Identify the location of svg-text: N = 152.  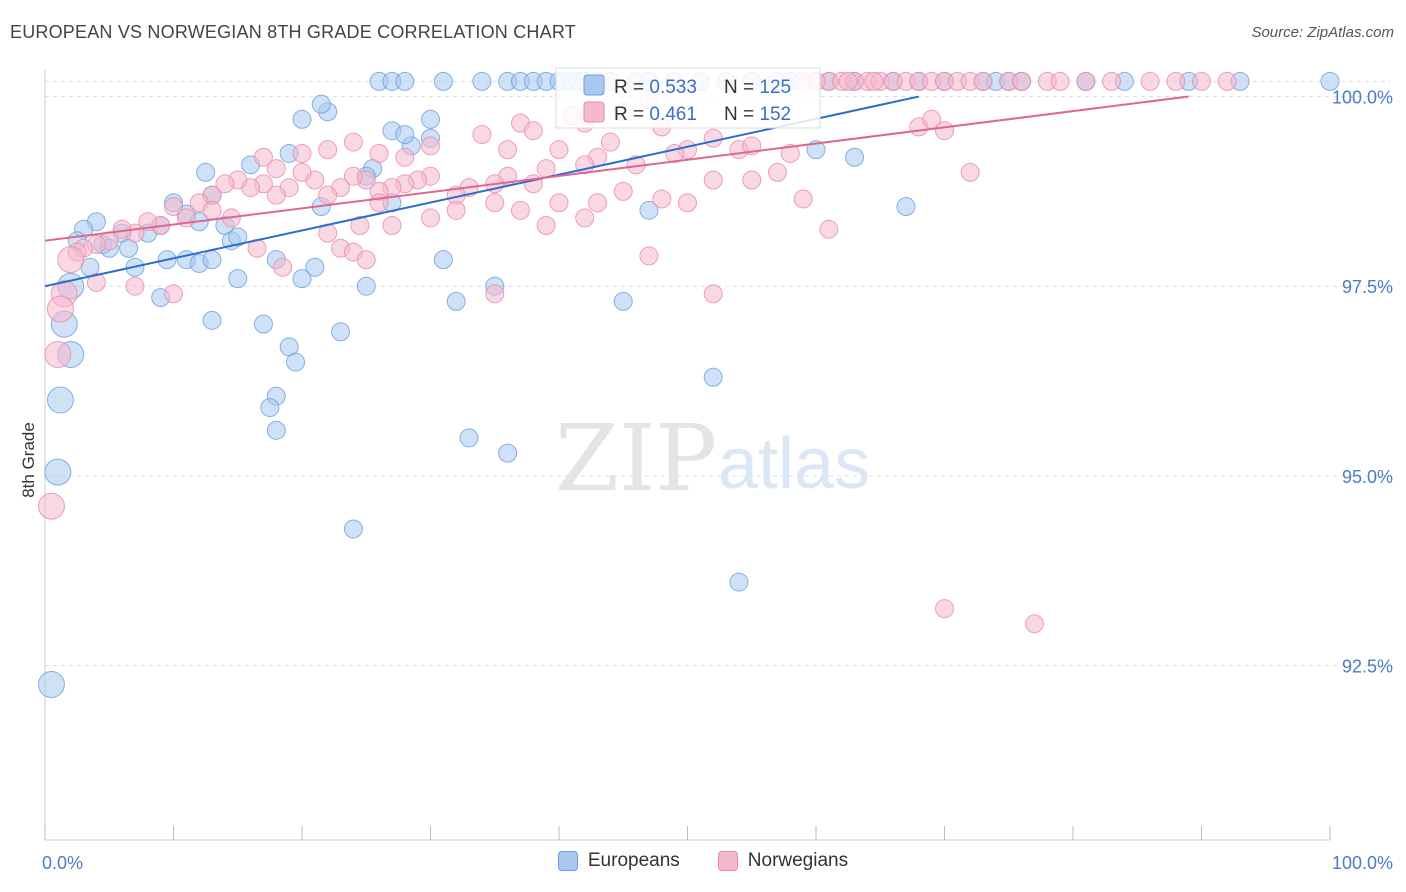
(757, 114).